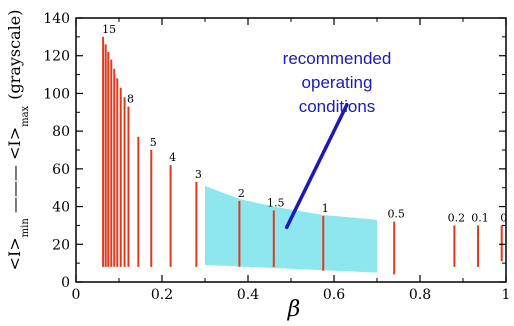  What do you see at coordinates (241, 193) in the screenshot?
I see `bar-label-13: 2` at bounding box center [241, 193].